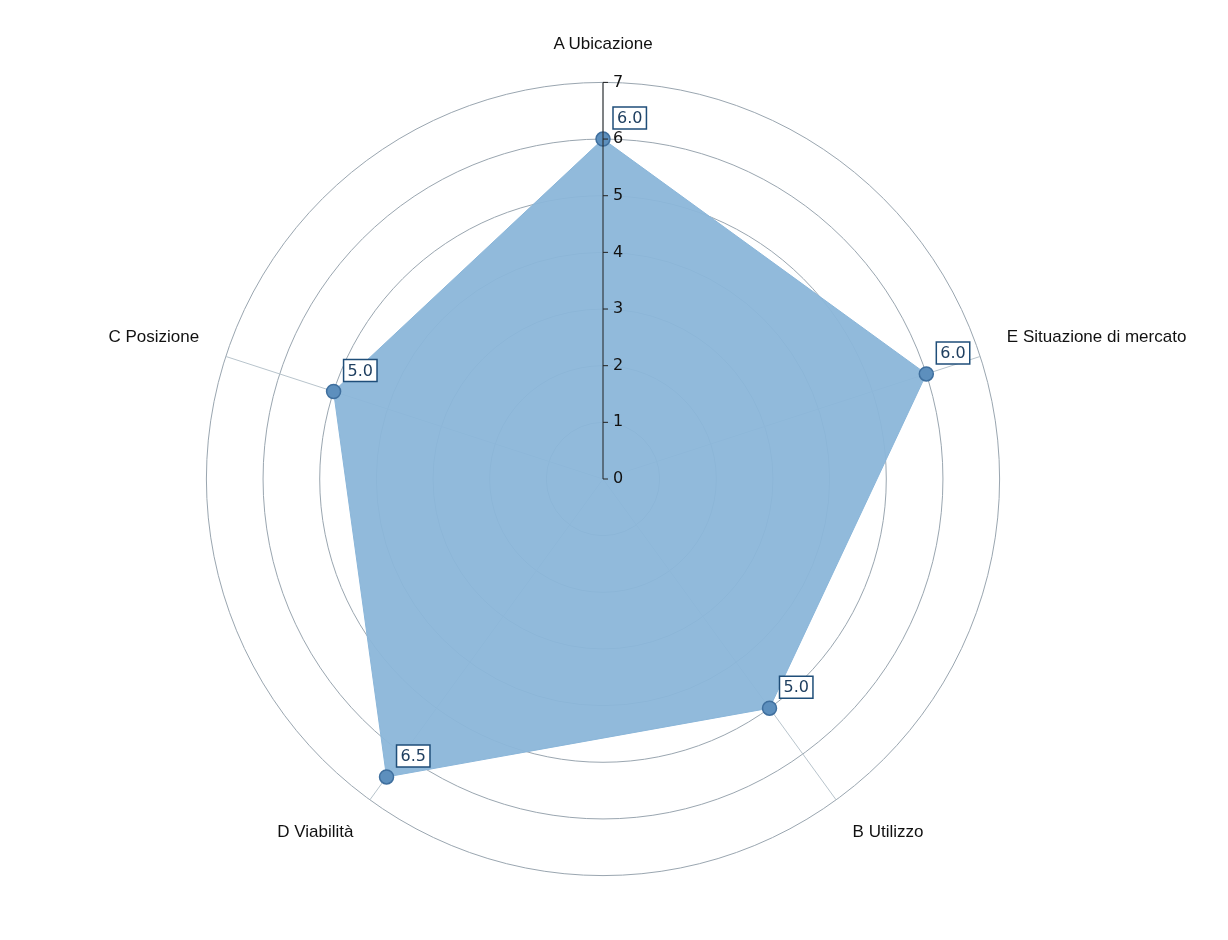 This screenshot has width=1228, height=940. What do you see at coordinates (618, 138) in the screenshot?
I see `y-tick-label: 6` at bounding box center [618, 138].